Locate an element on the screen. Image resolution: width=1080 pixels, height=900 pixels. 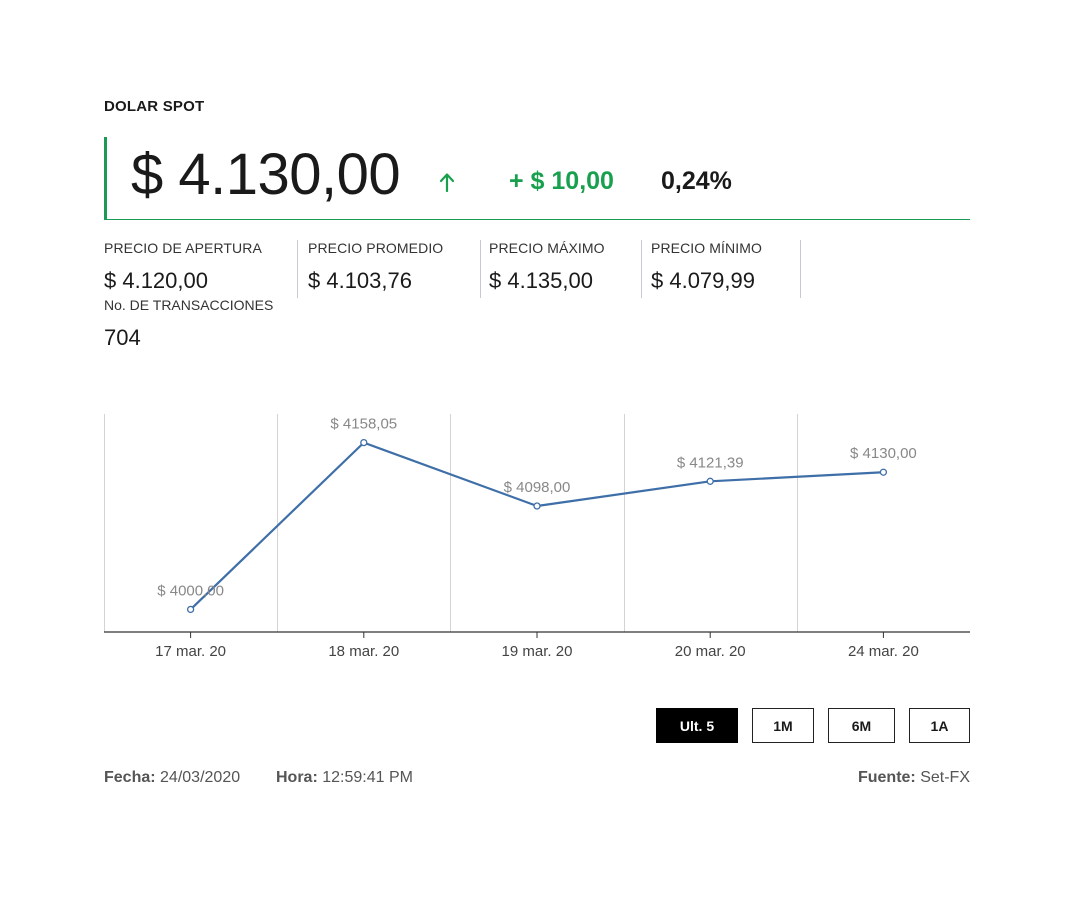
data-label: $ 4158,05 is located at coordinates (363, 424).